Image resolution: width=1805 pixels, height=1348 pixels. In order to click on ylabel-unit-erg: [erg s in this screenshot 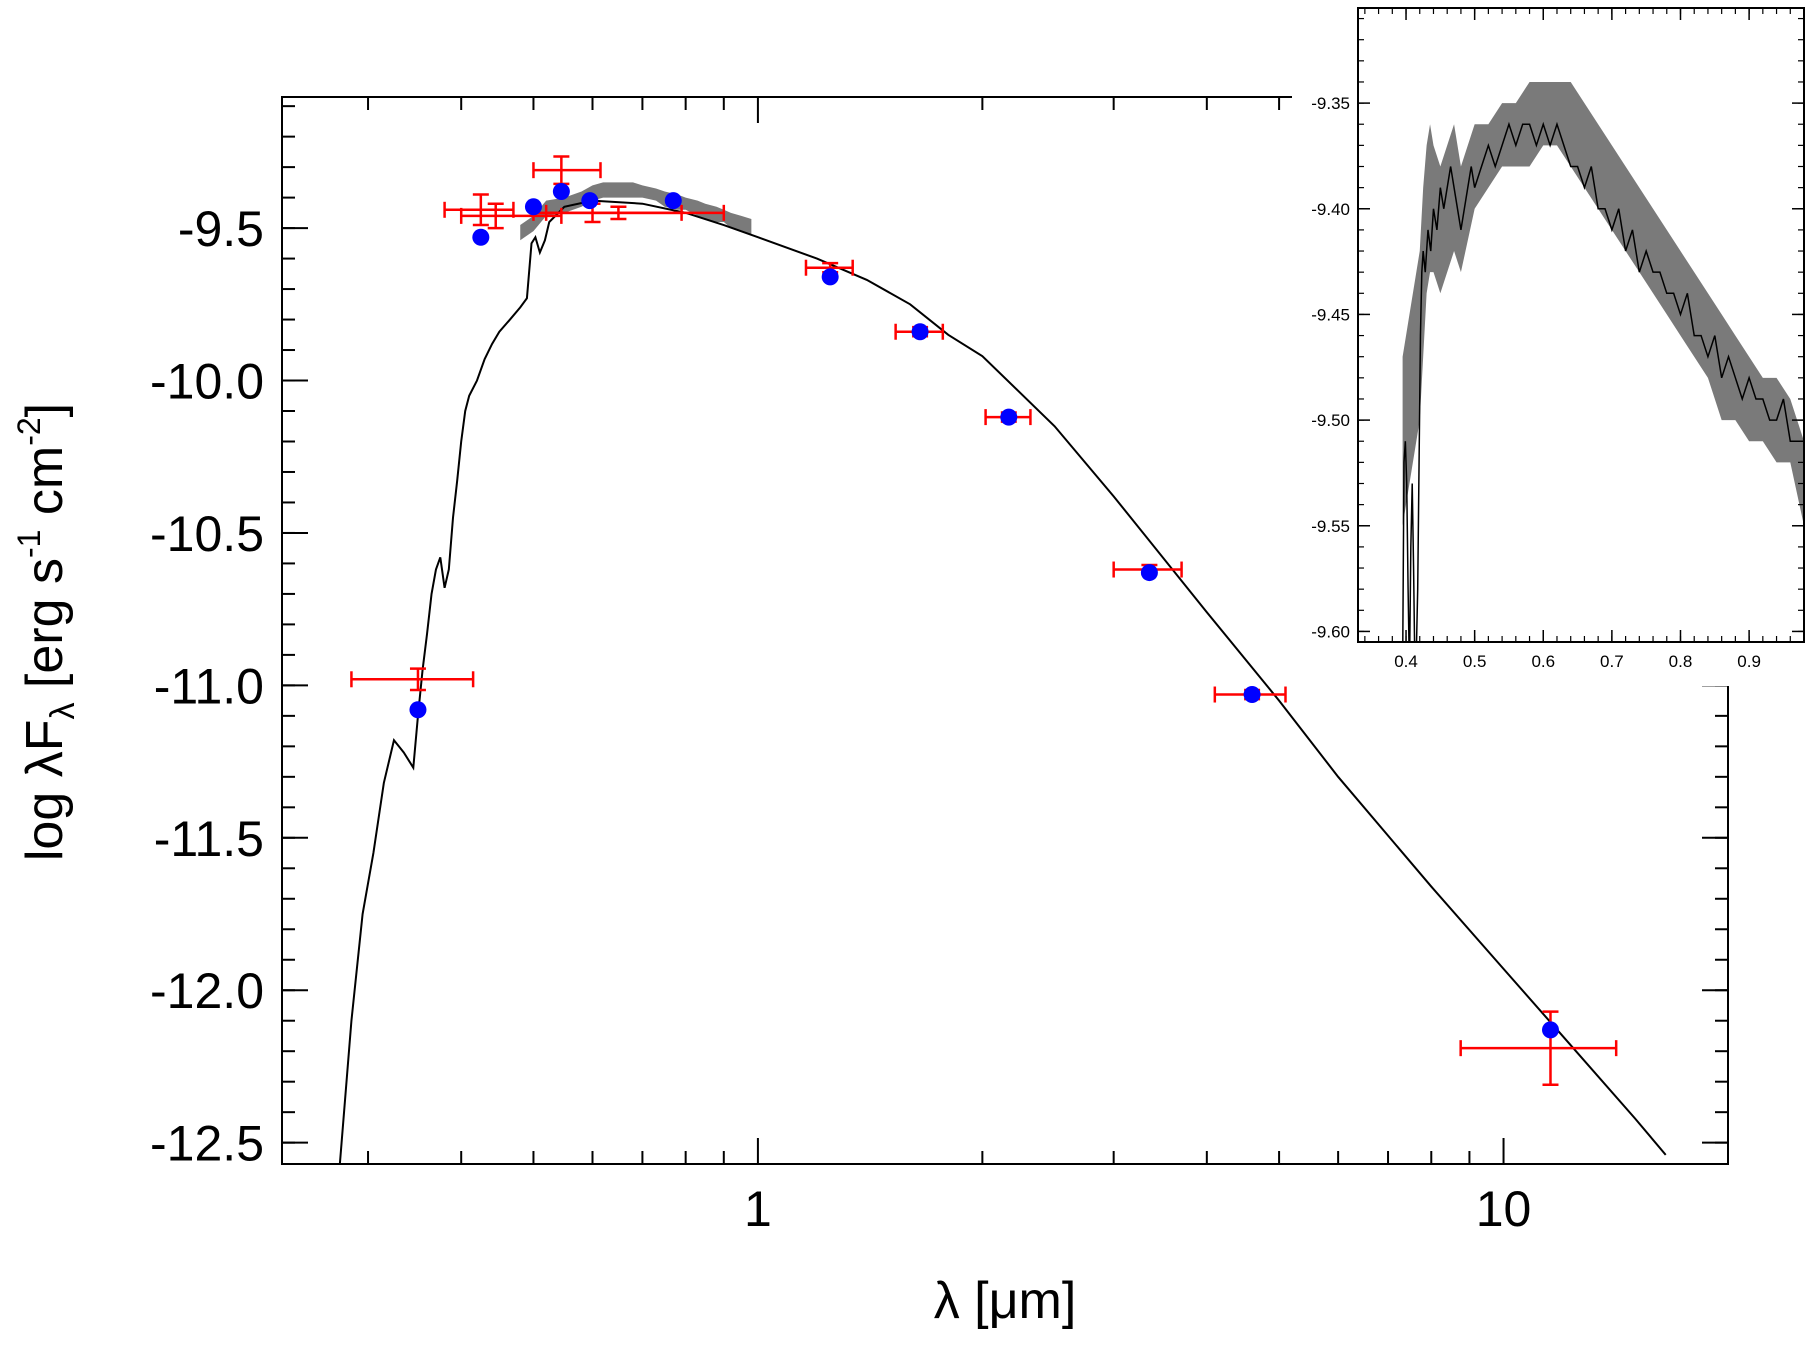, I will do `click(45, 623)`.